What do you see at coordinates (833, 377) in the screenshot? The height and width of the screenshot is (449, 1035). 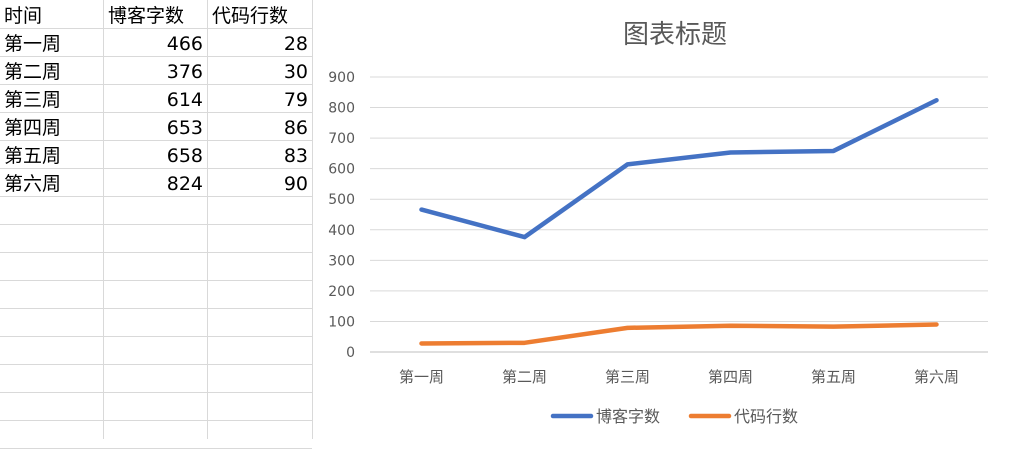 I see `x-tick-label: 第五周` at bounding box center [833, 377].